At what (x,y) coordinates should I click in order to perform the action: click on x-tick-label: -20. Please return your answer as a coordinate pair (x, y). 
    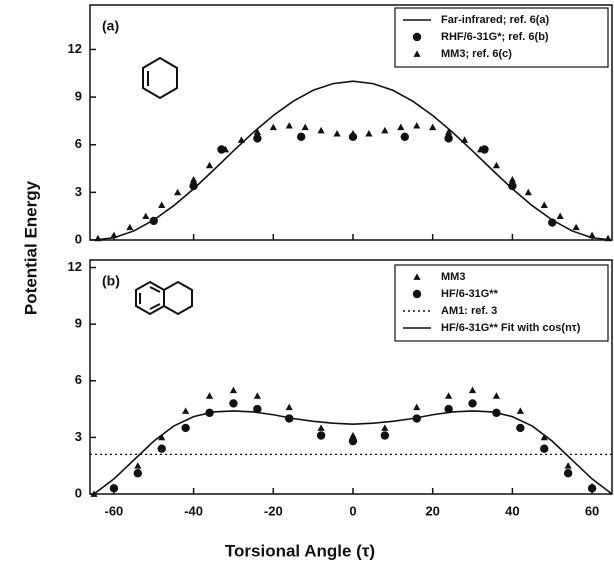
    Looking at the image, I should click on (273, 510).